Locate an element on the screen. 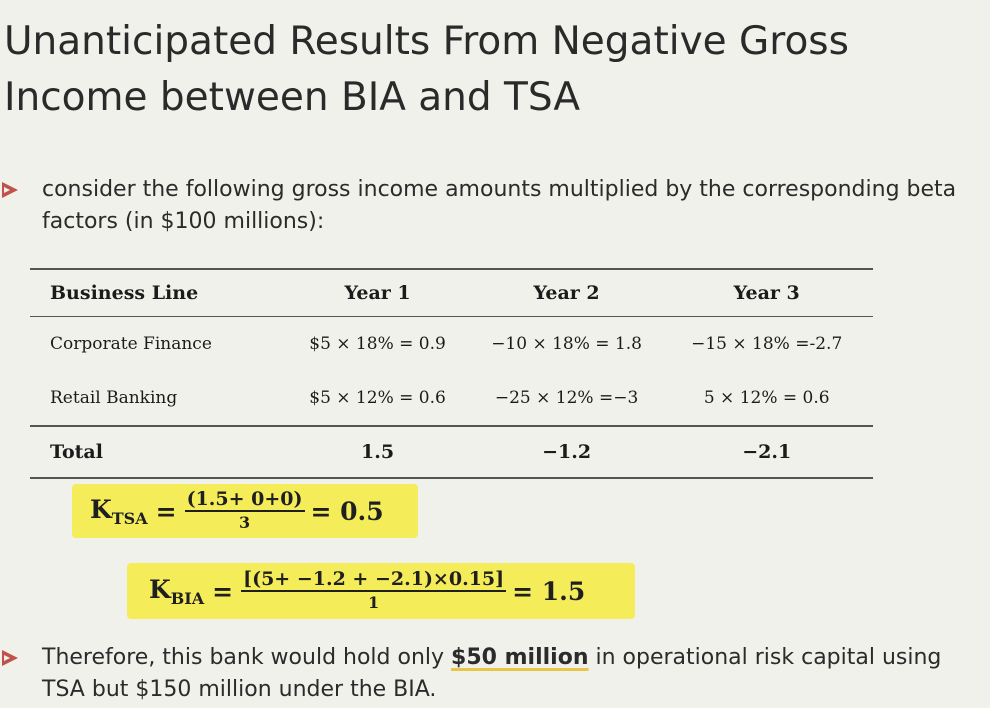 The height and width of the screenshot is (708, 990). tsa-fraction: (1.5+ 0+0) 3 is located at coordinates (244, 511).